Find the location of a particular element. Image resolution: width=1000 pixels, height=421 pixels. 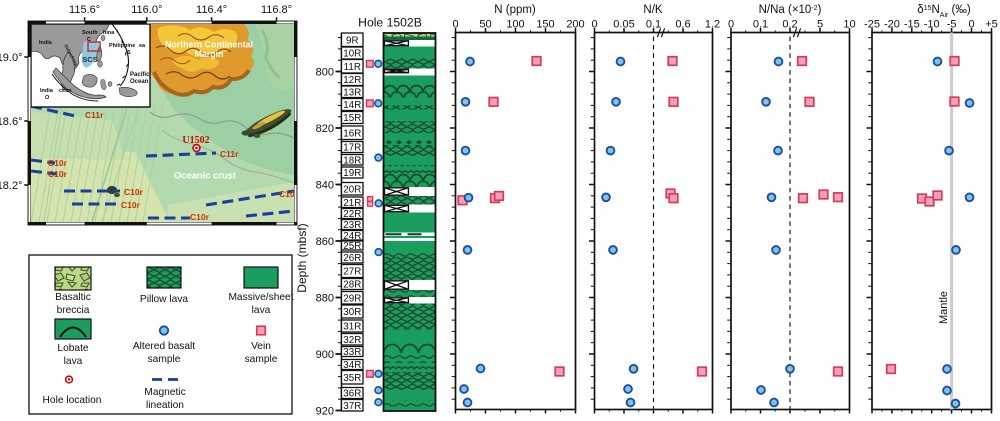

svg-text: 115.6° is located at coordinates (84, 10).